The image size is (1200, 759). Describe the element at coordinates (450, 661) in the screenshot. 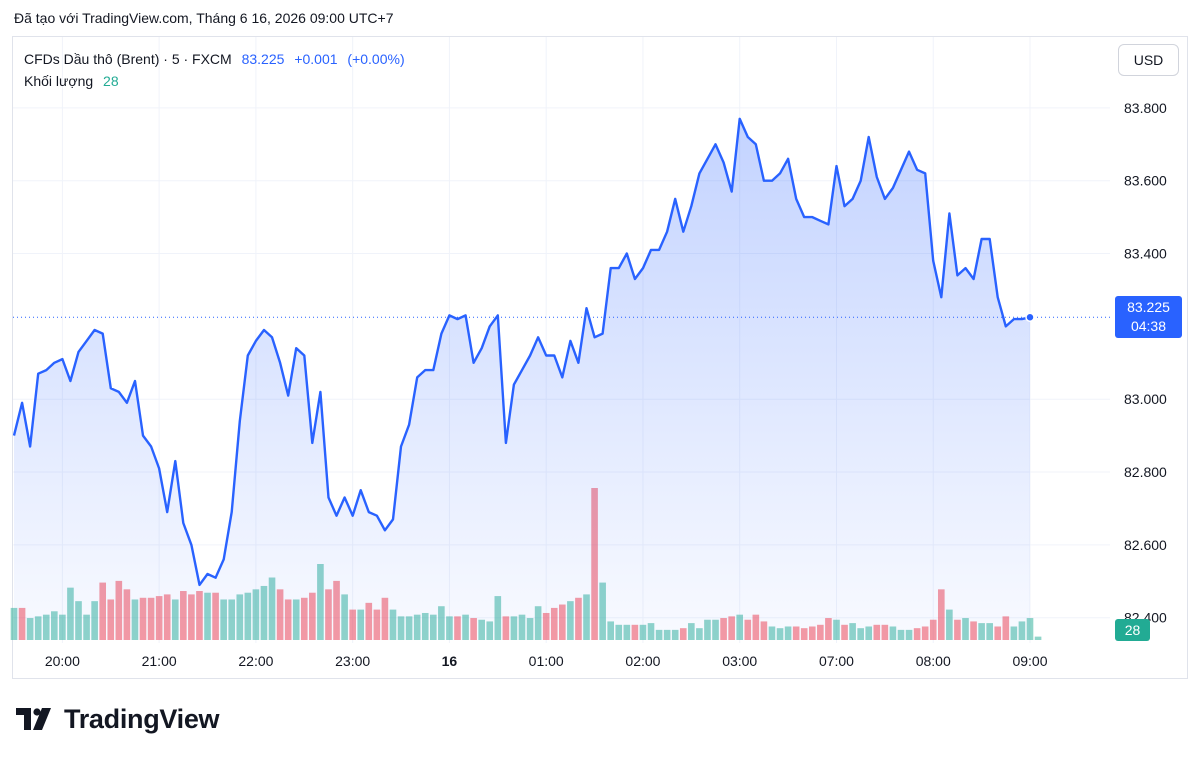

I see `time-axis-label: 16` at that location.